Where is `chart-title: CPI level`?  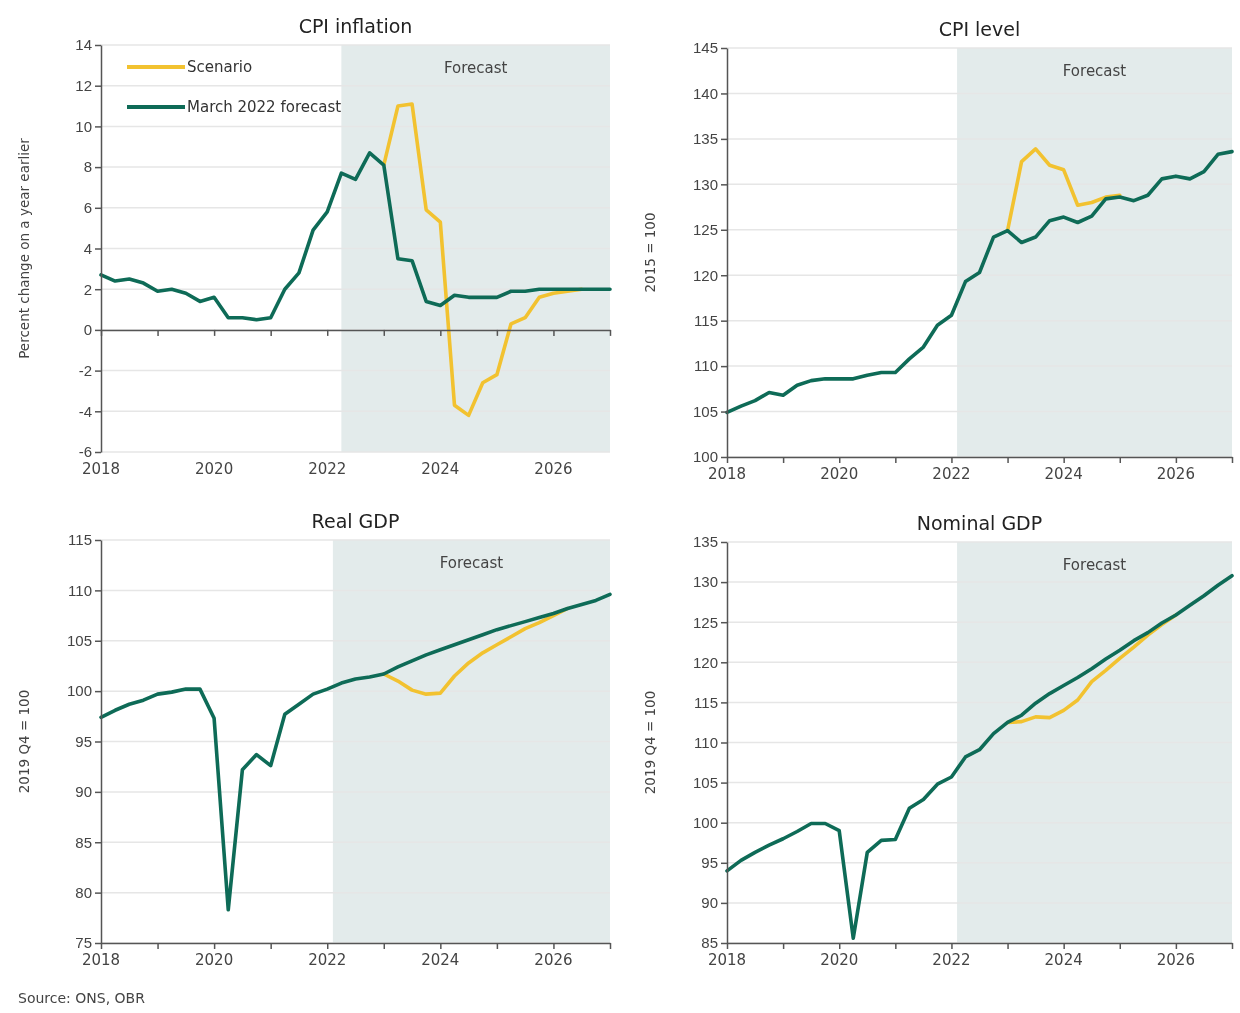
chart-title: CPI level is located at coordinates (979, 29).